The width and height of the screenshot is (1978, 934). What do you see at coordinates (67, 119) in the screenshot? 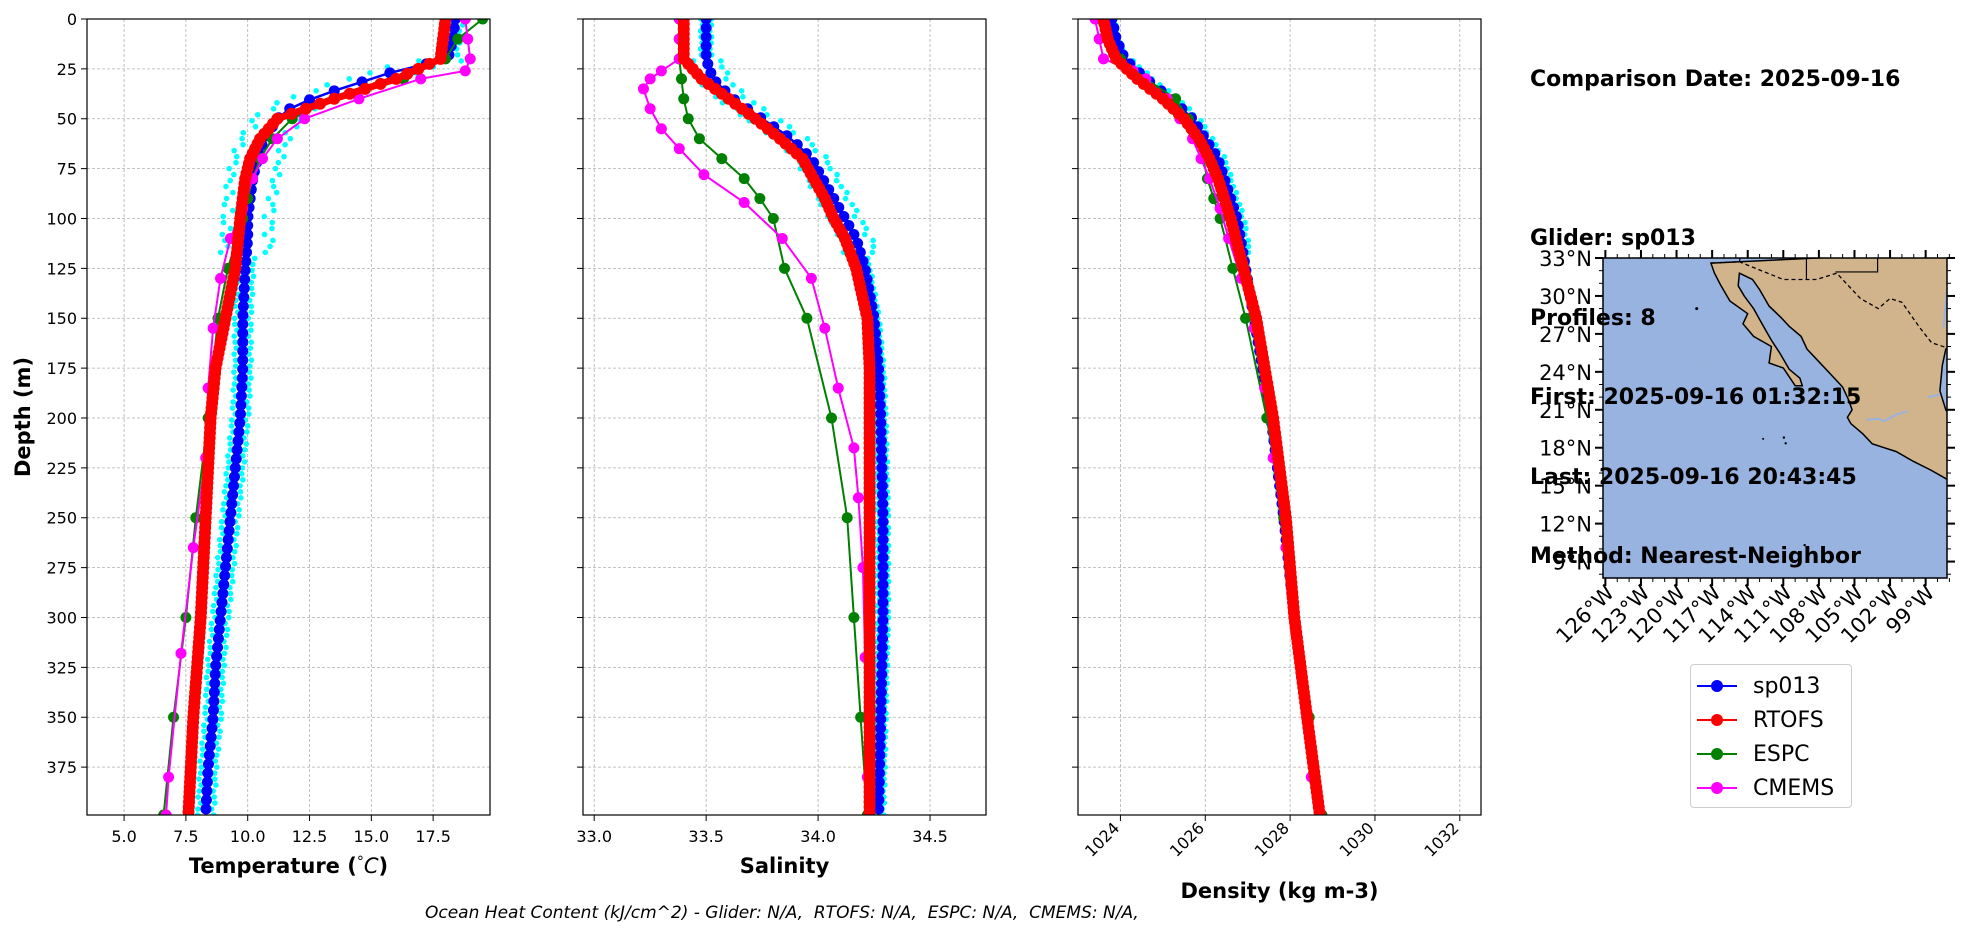
I see `ytick-label: 50` at bounding box center [67, 119].